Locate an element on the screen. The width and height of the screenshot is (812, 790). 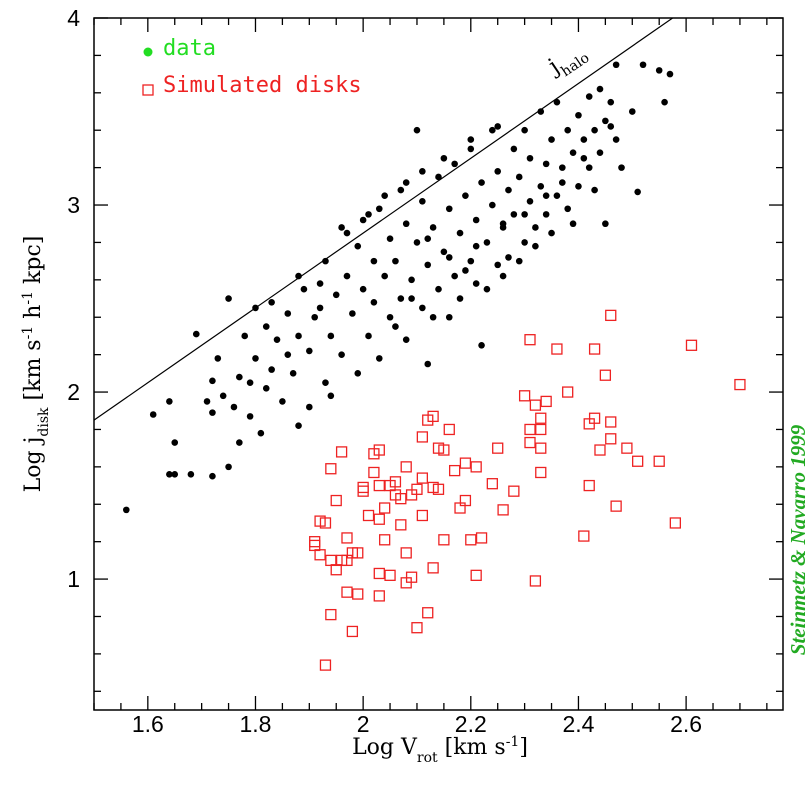
x-tick-label: 2.6 is located at coordinates (686, 724).